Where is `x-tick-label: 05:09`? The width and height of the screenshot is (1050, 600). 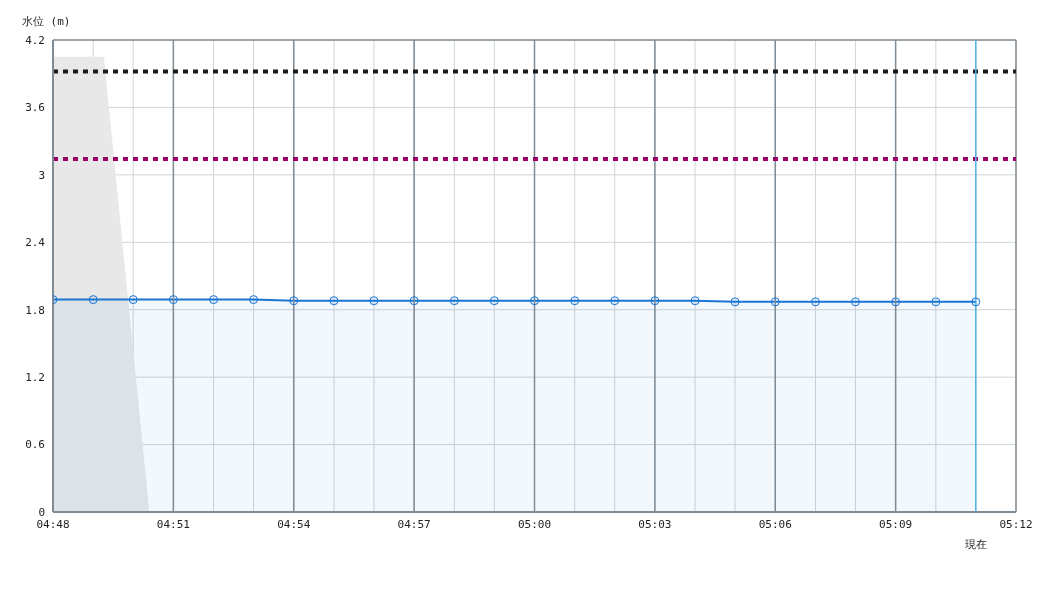
x-tick-label: 05:09 is located at coordinates (896, 524).